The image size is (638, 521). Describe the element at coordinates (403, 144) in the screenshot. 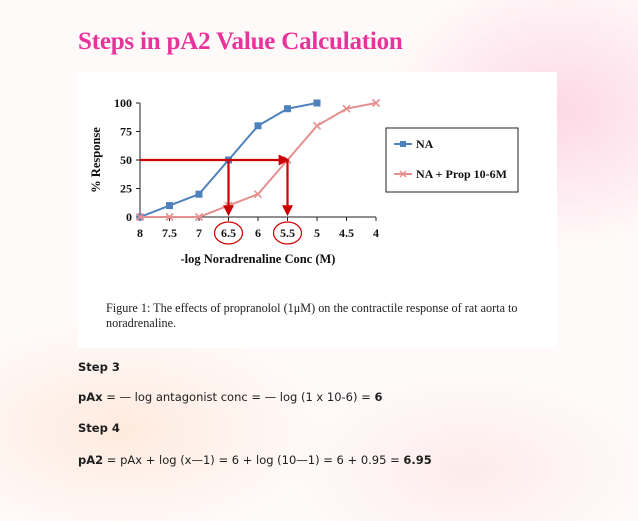

I see `legend-marker-square` at that location.